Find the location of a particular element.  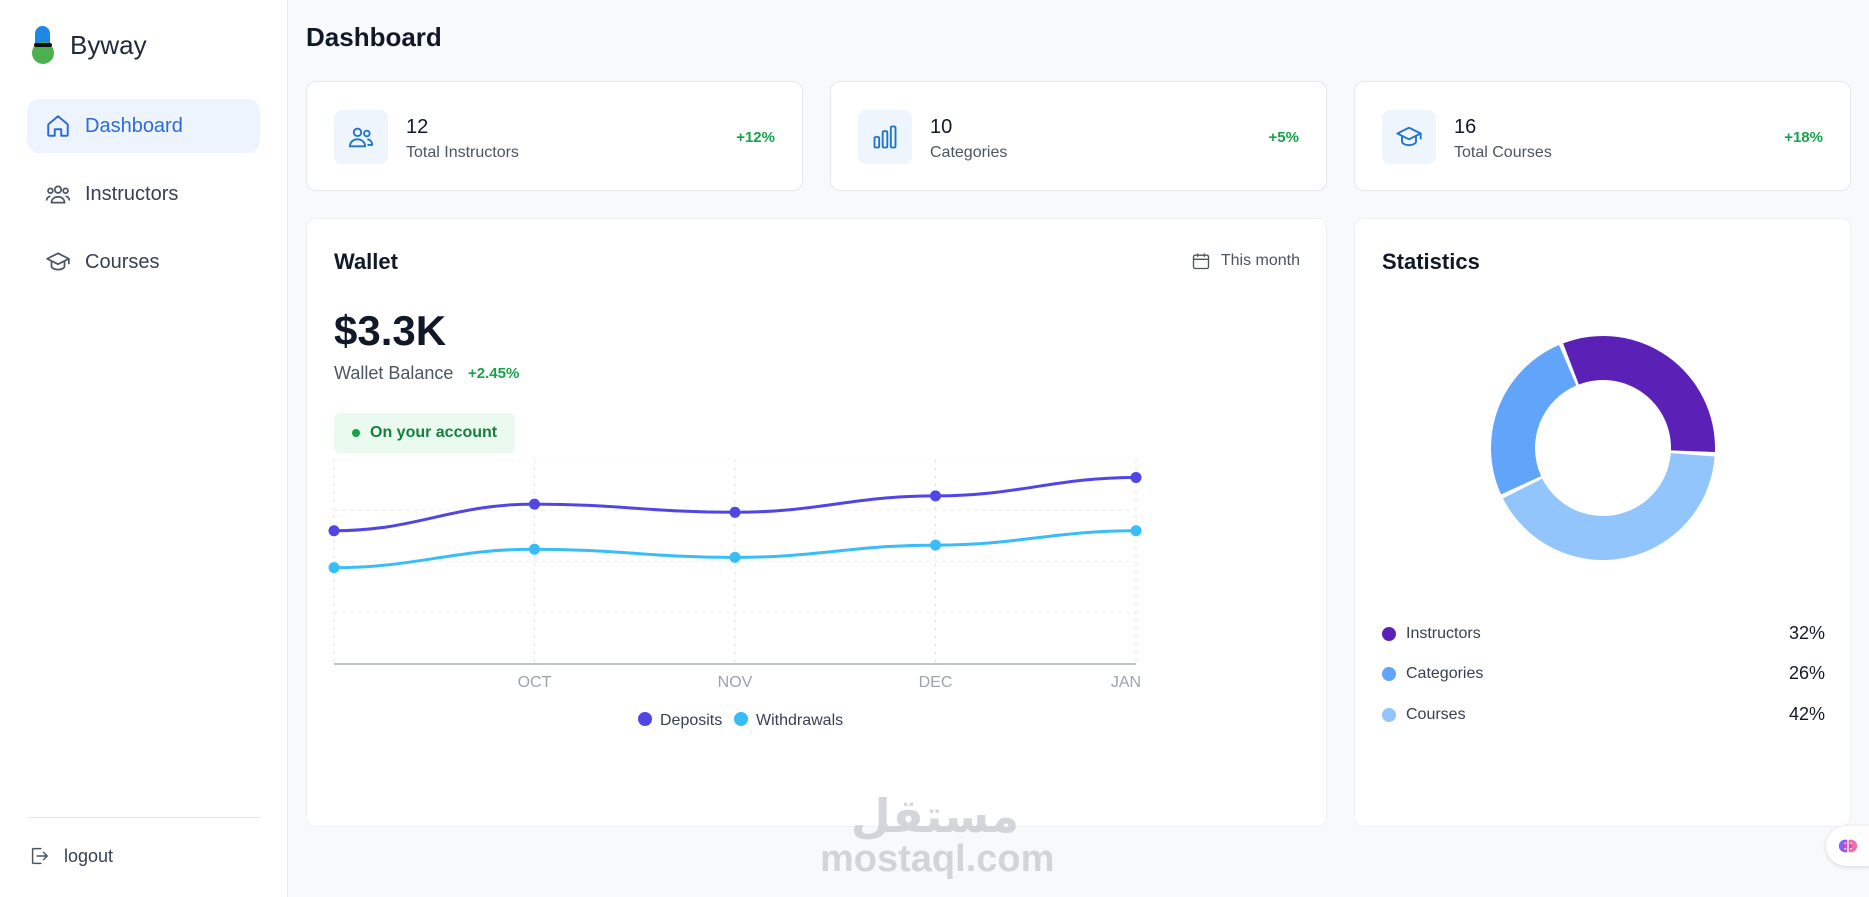

stat-change: +12% is located at coordinates (755, 137).